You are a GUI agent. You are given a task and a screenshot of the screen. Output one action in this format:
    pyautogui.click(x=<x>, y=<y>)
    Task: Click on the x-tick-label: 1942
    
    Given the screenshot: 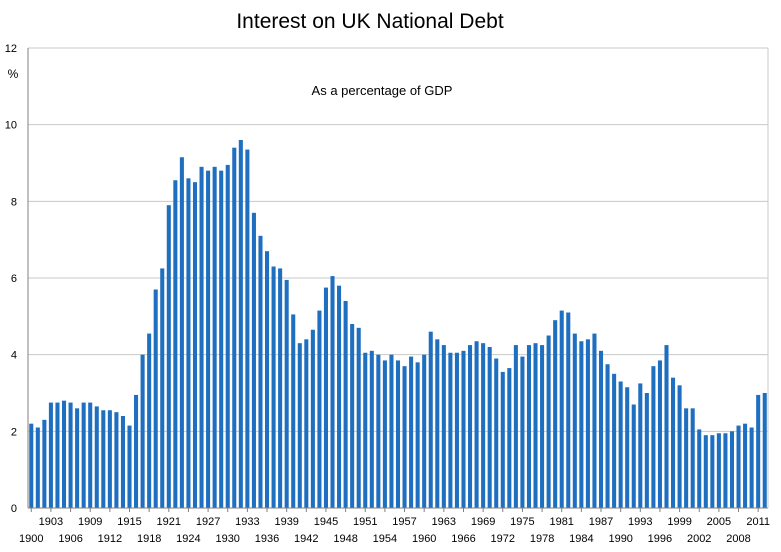 What is the action you would take?
    pyautogui.click(x=306, y=539)
    